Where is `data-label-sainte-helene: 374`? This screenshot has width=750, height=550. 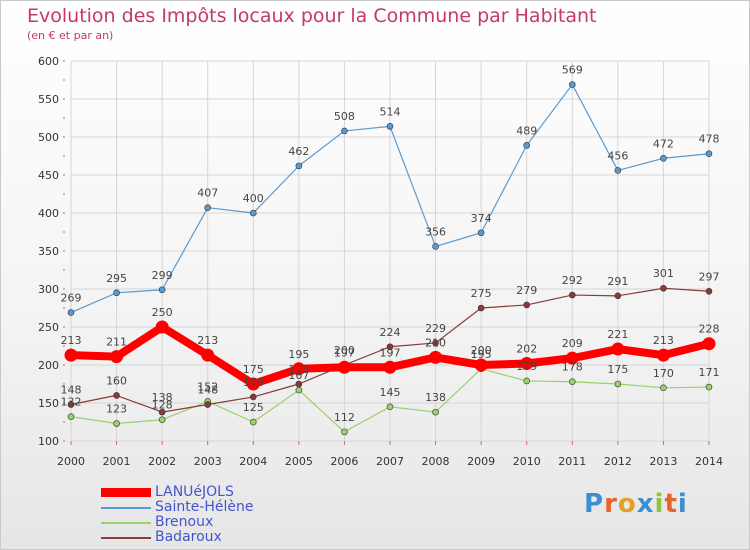
data-label-sainte-helene: 374 is located at coordinates (481, 218).